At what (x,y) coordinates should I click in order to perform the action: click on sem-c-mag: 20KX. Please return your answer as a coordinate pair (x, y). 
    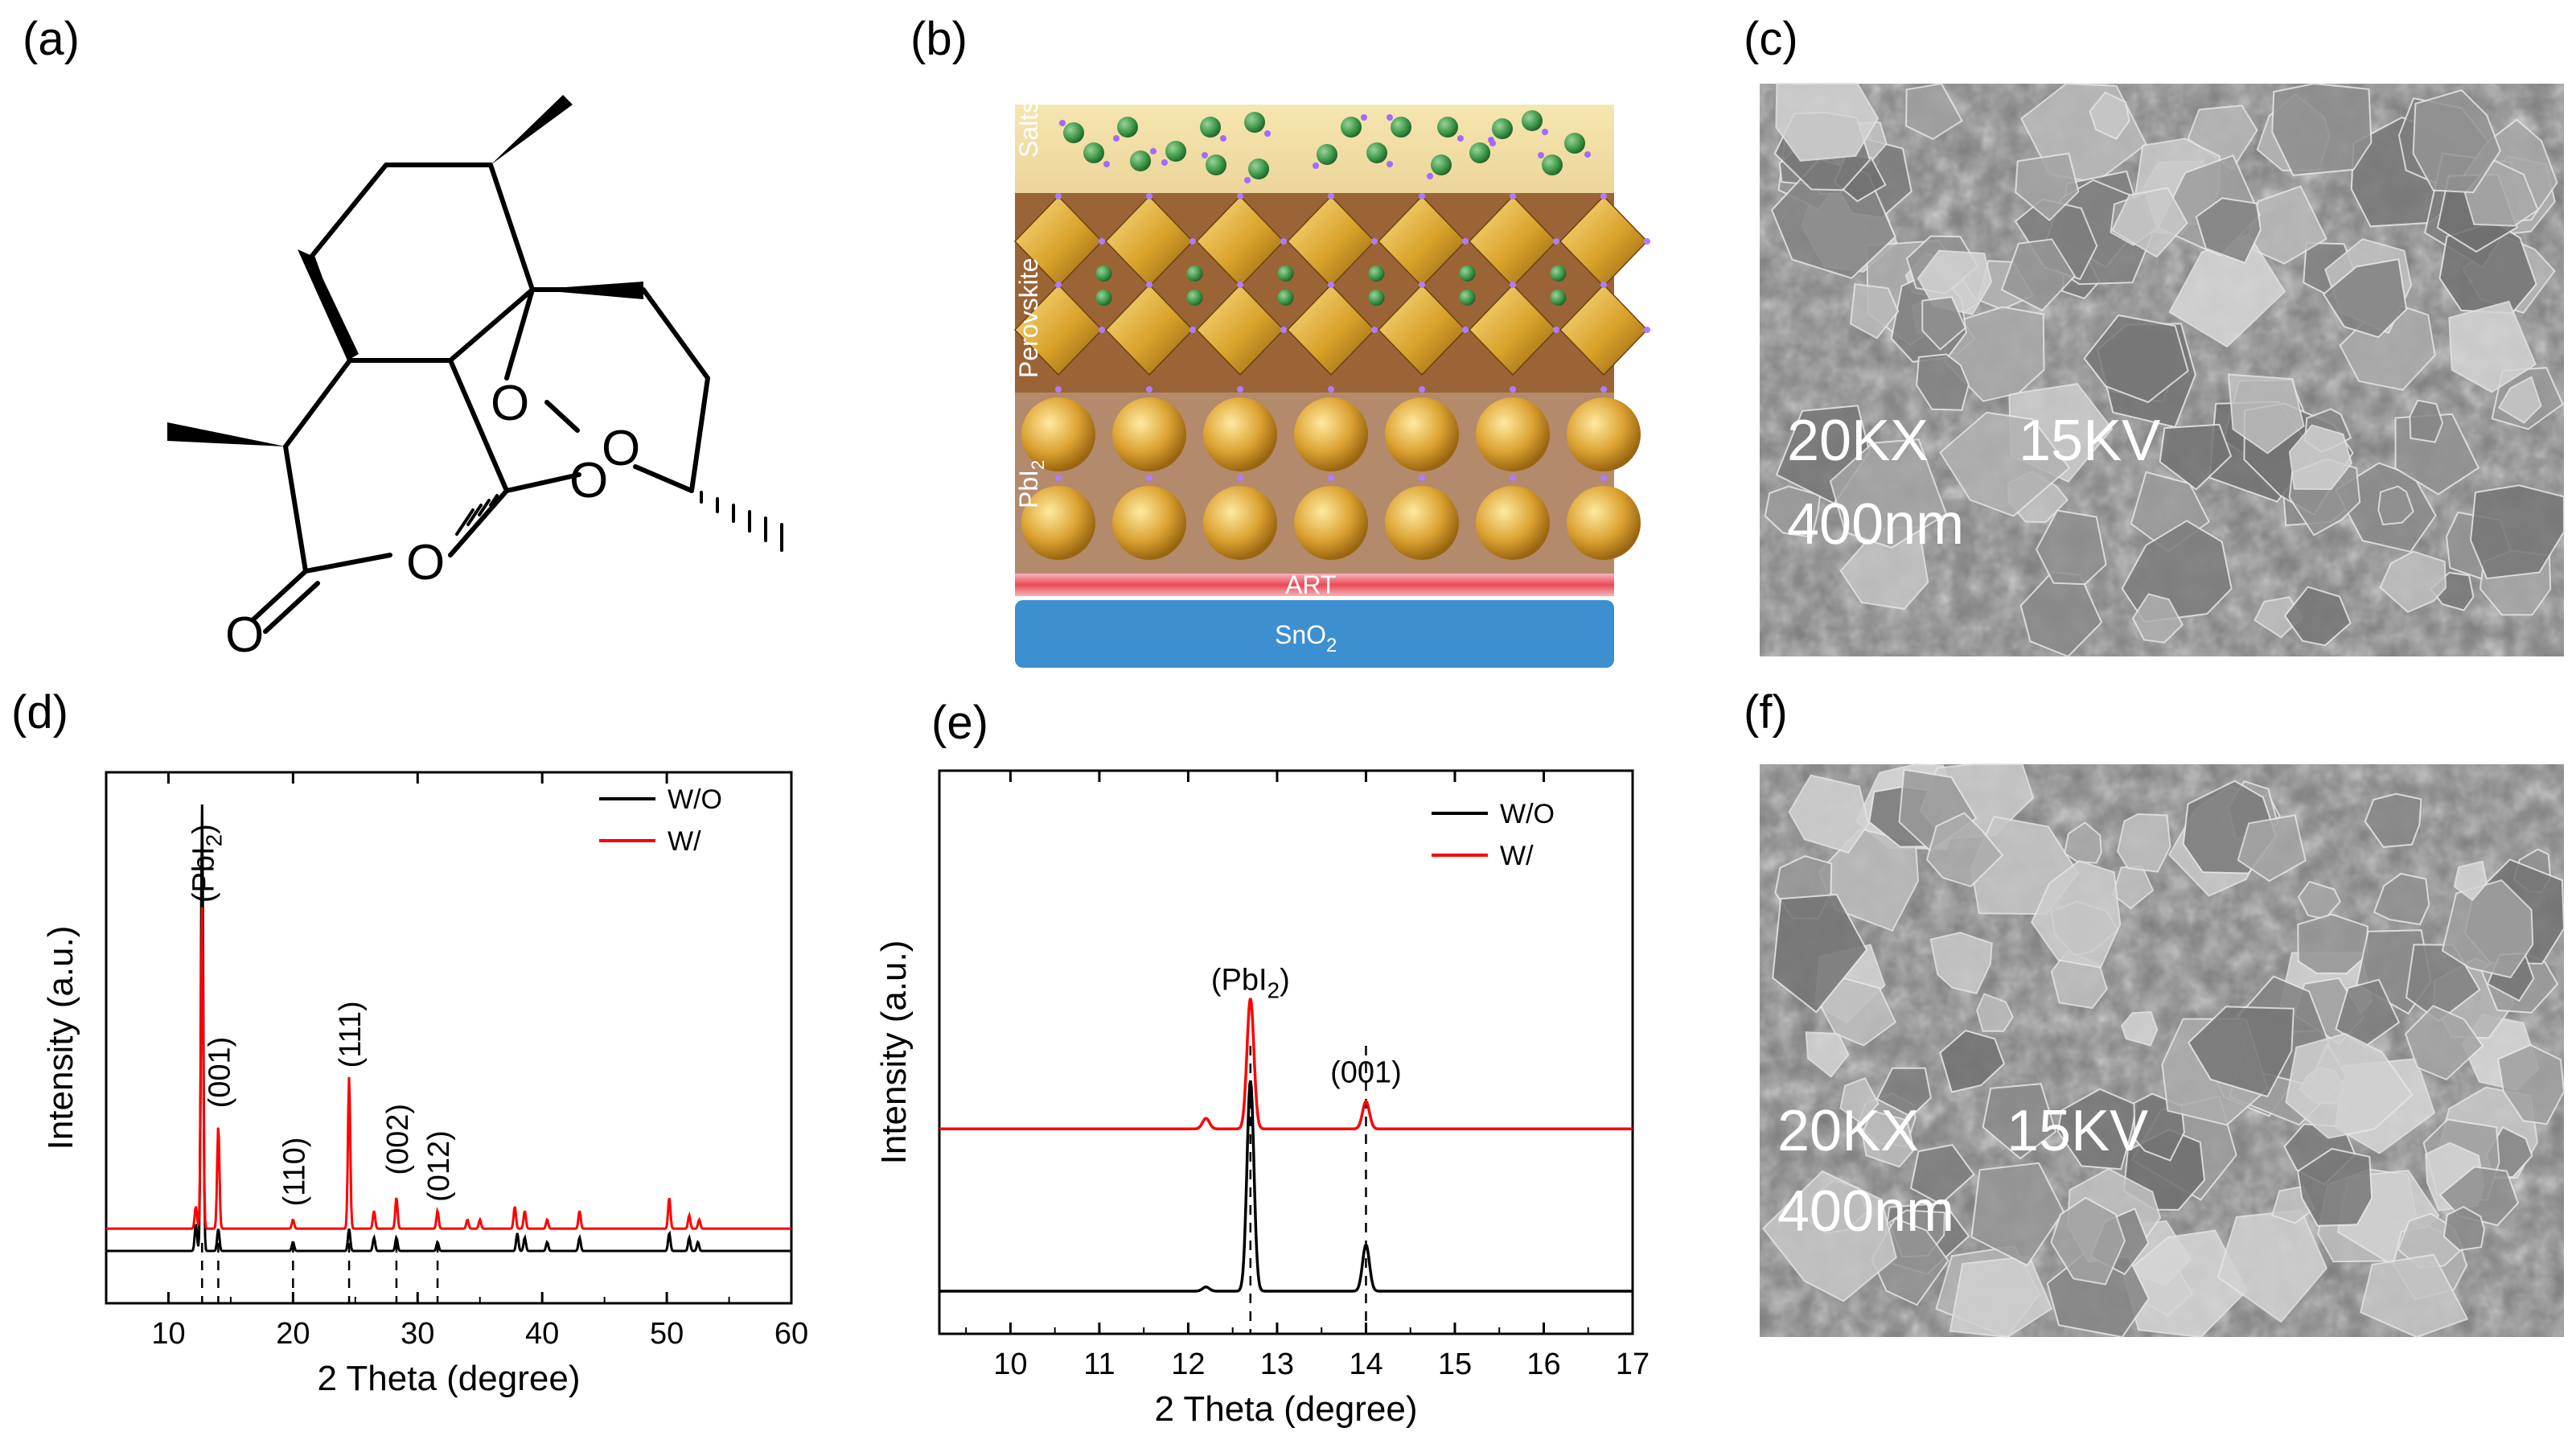
    Looking at the image, I should click on (1858, 441).